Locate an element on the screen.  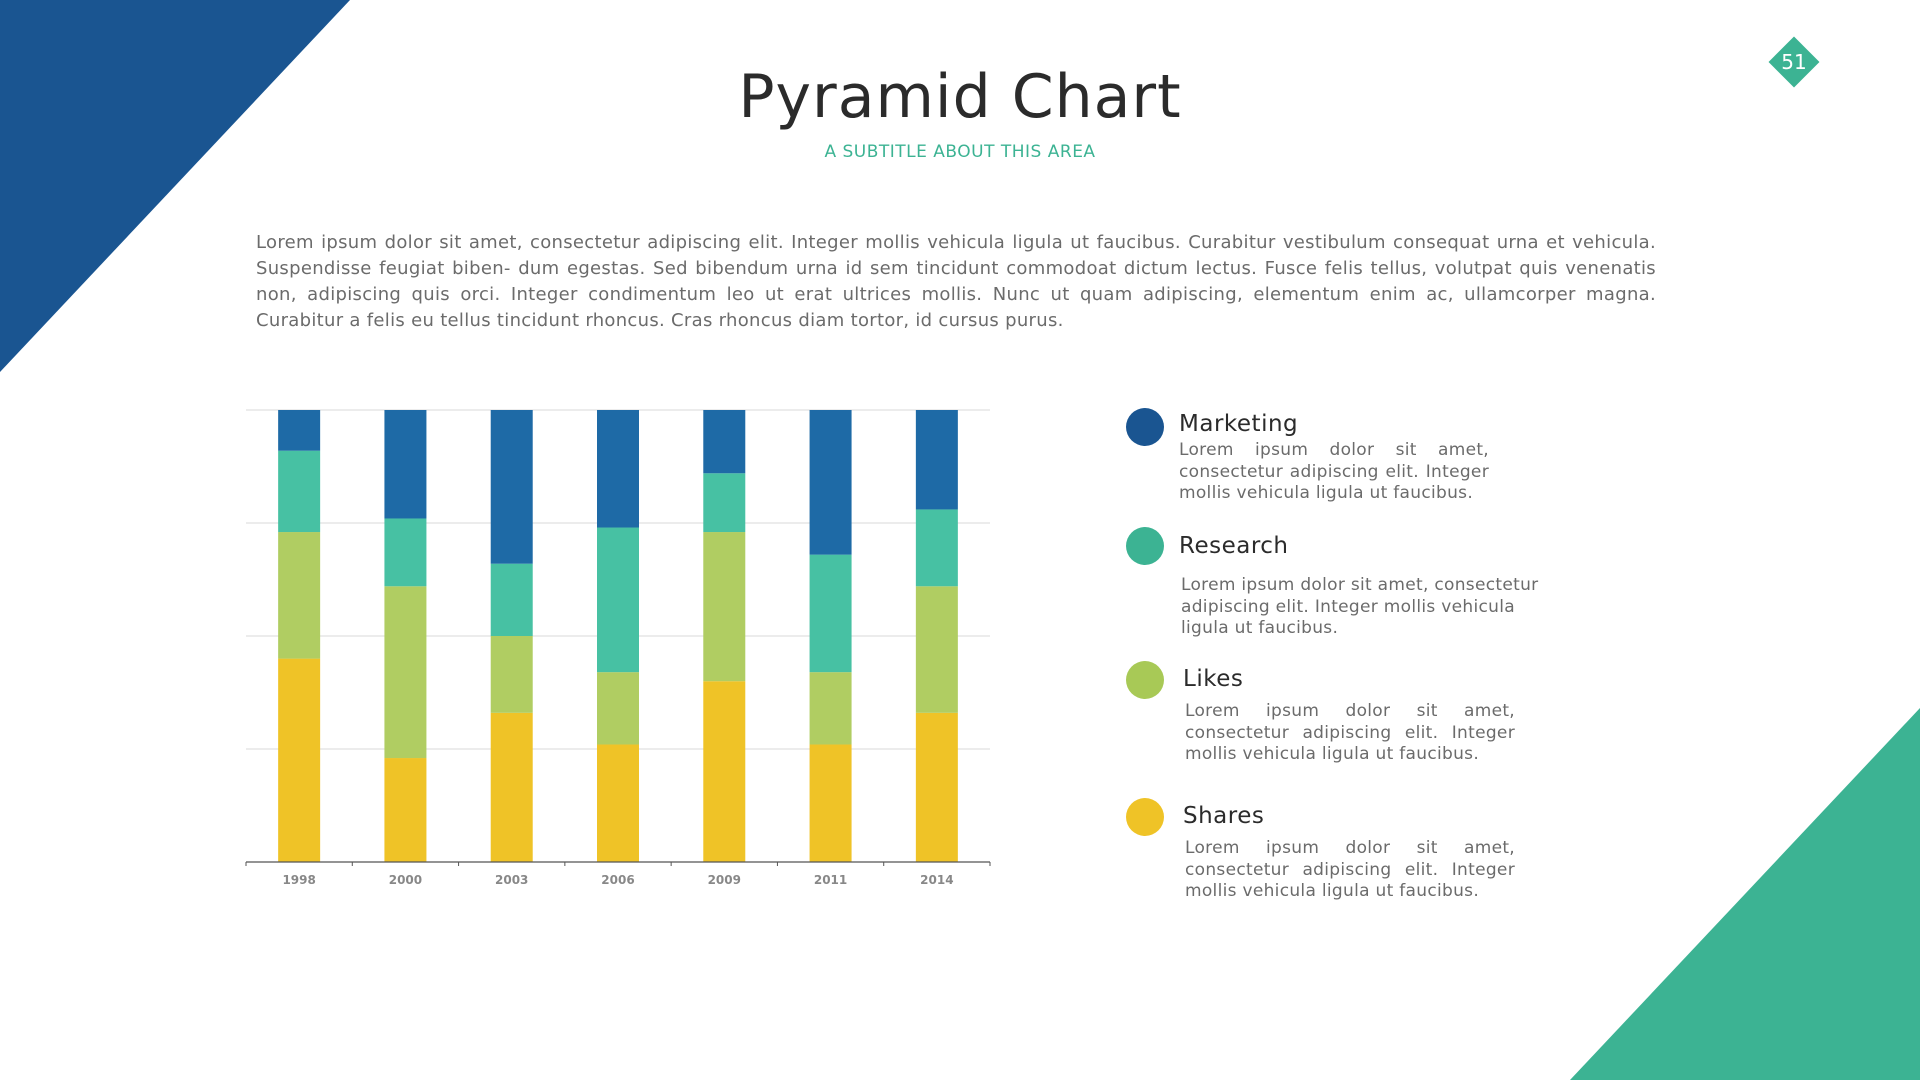
x-tick-label: 1998 is located at coordinates (298, 880).